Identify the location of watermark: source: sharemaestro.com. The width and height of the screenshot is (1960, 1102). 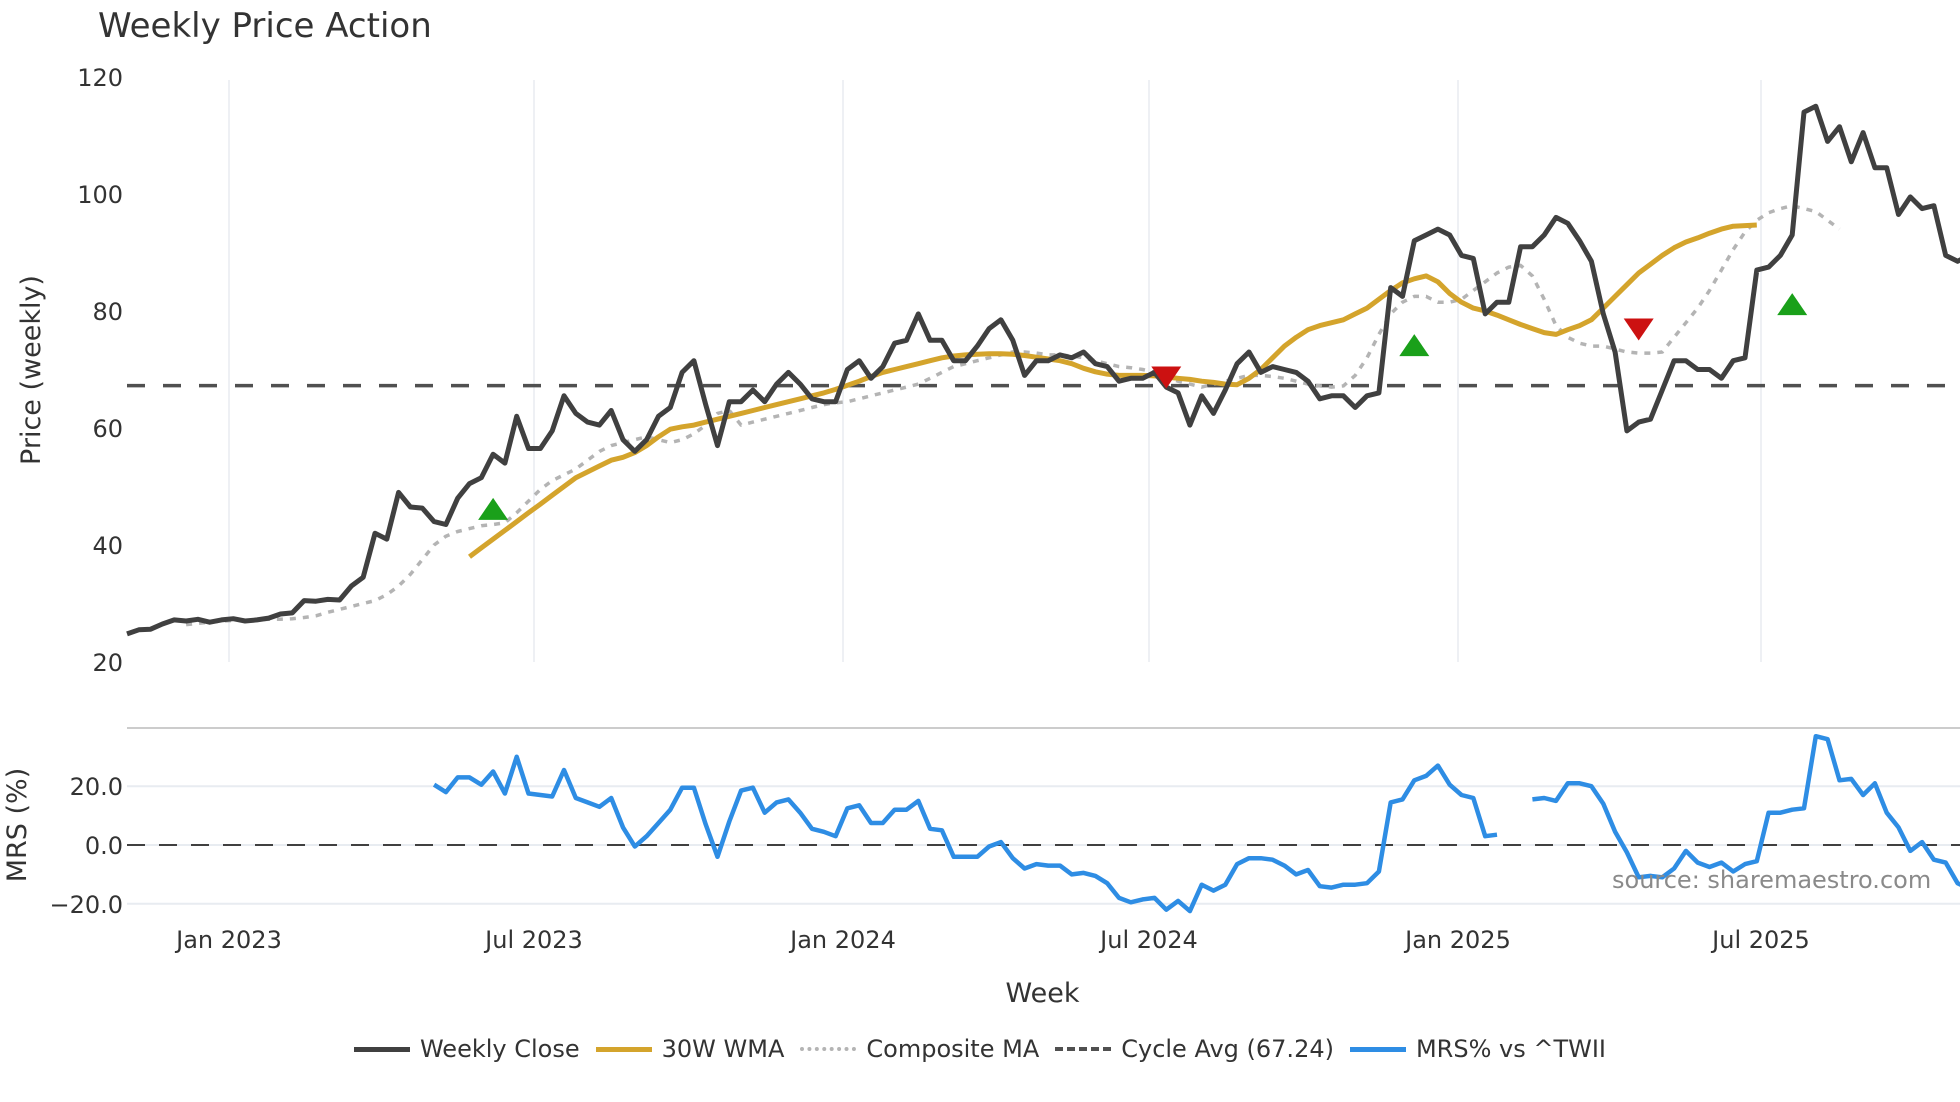
(1772, 880).